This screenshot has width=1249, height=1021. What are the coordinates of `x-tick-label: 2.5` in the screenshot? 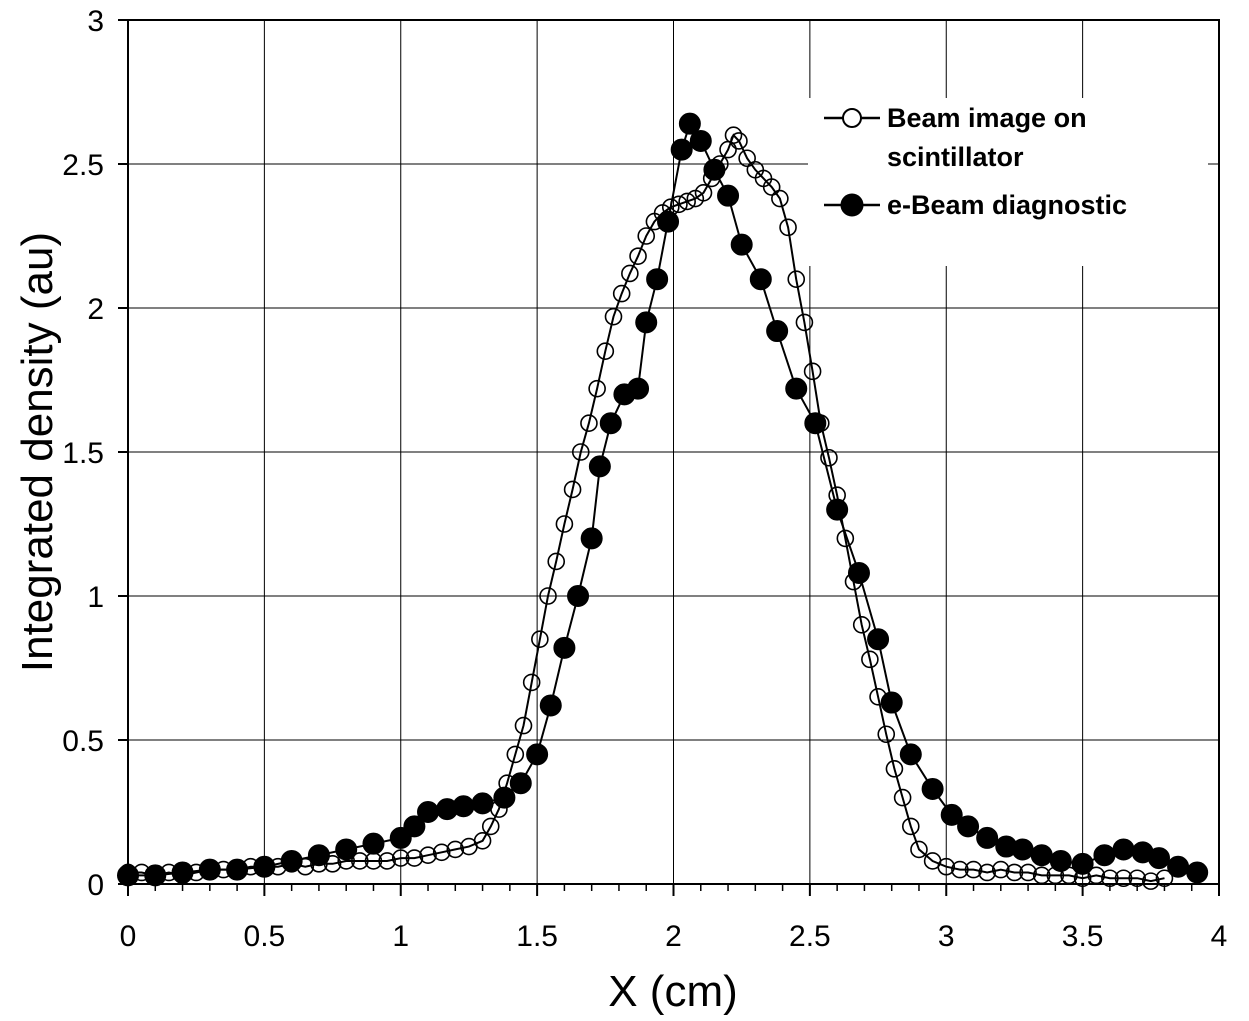 It's located at (810, 936).